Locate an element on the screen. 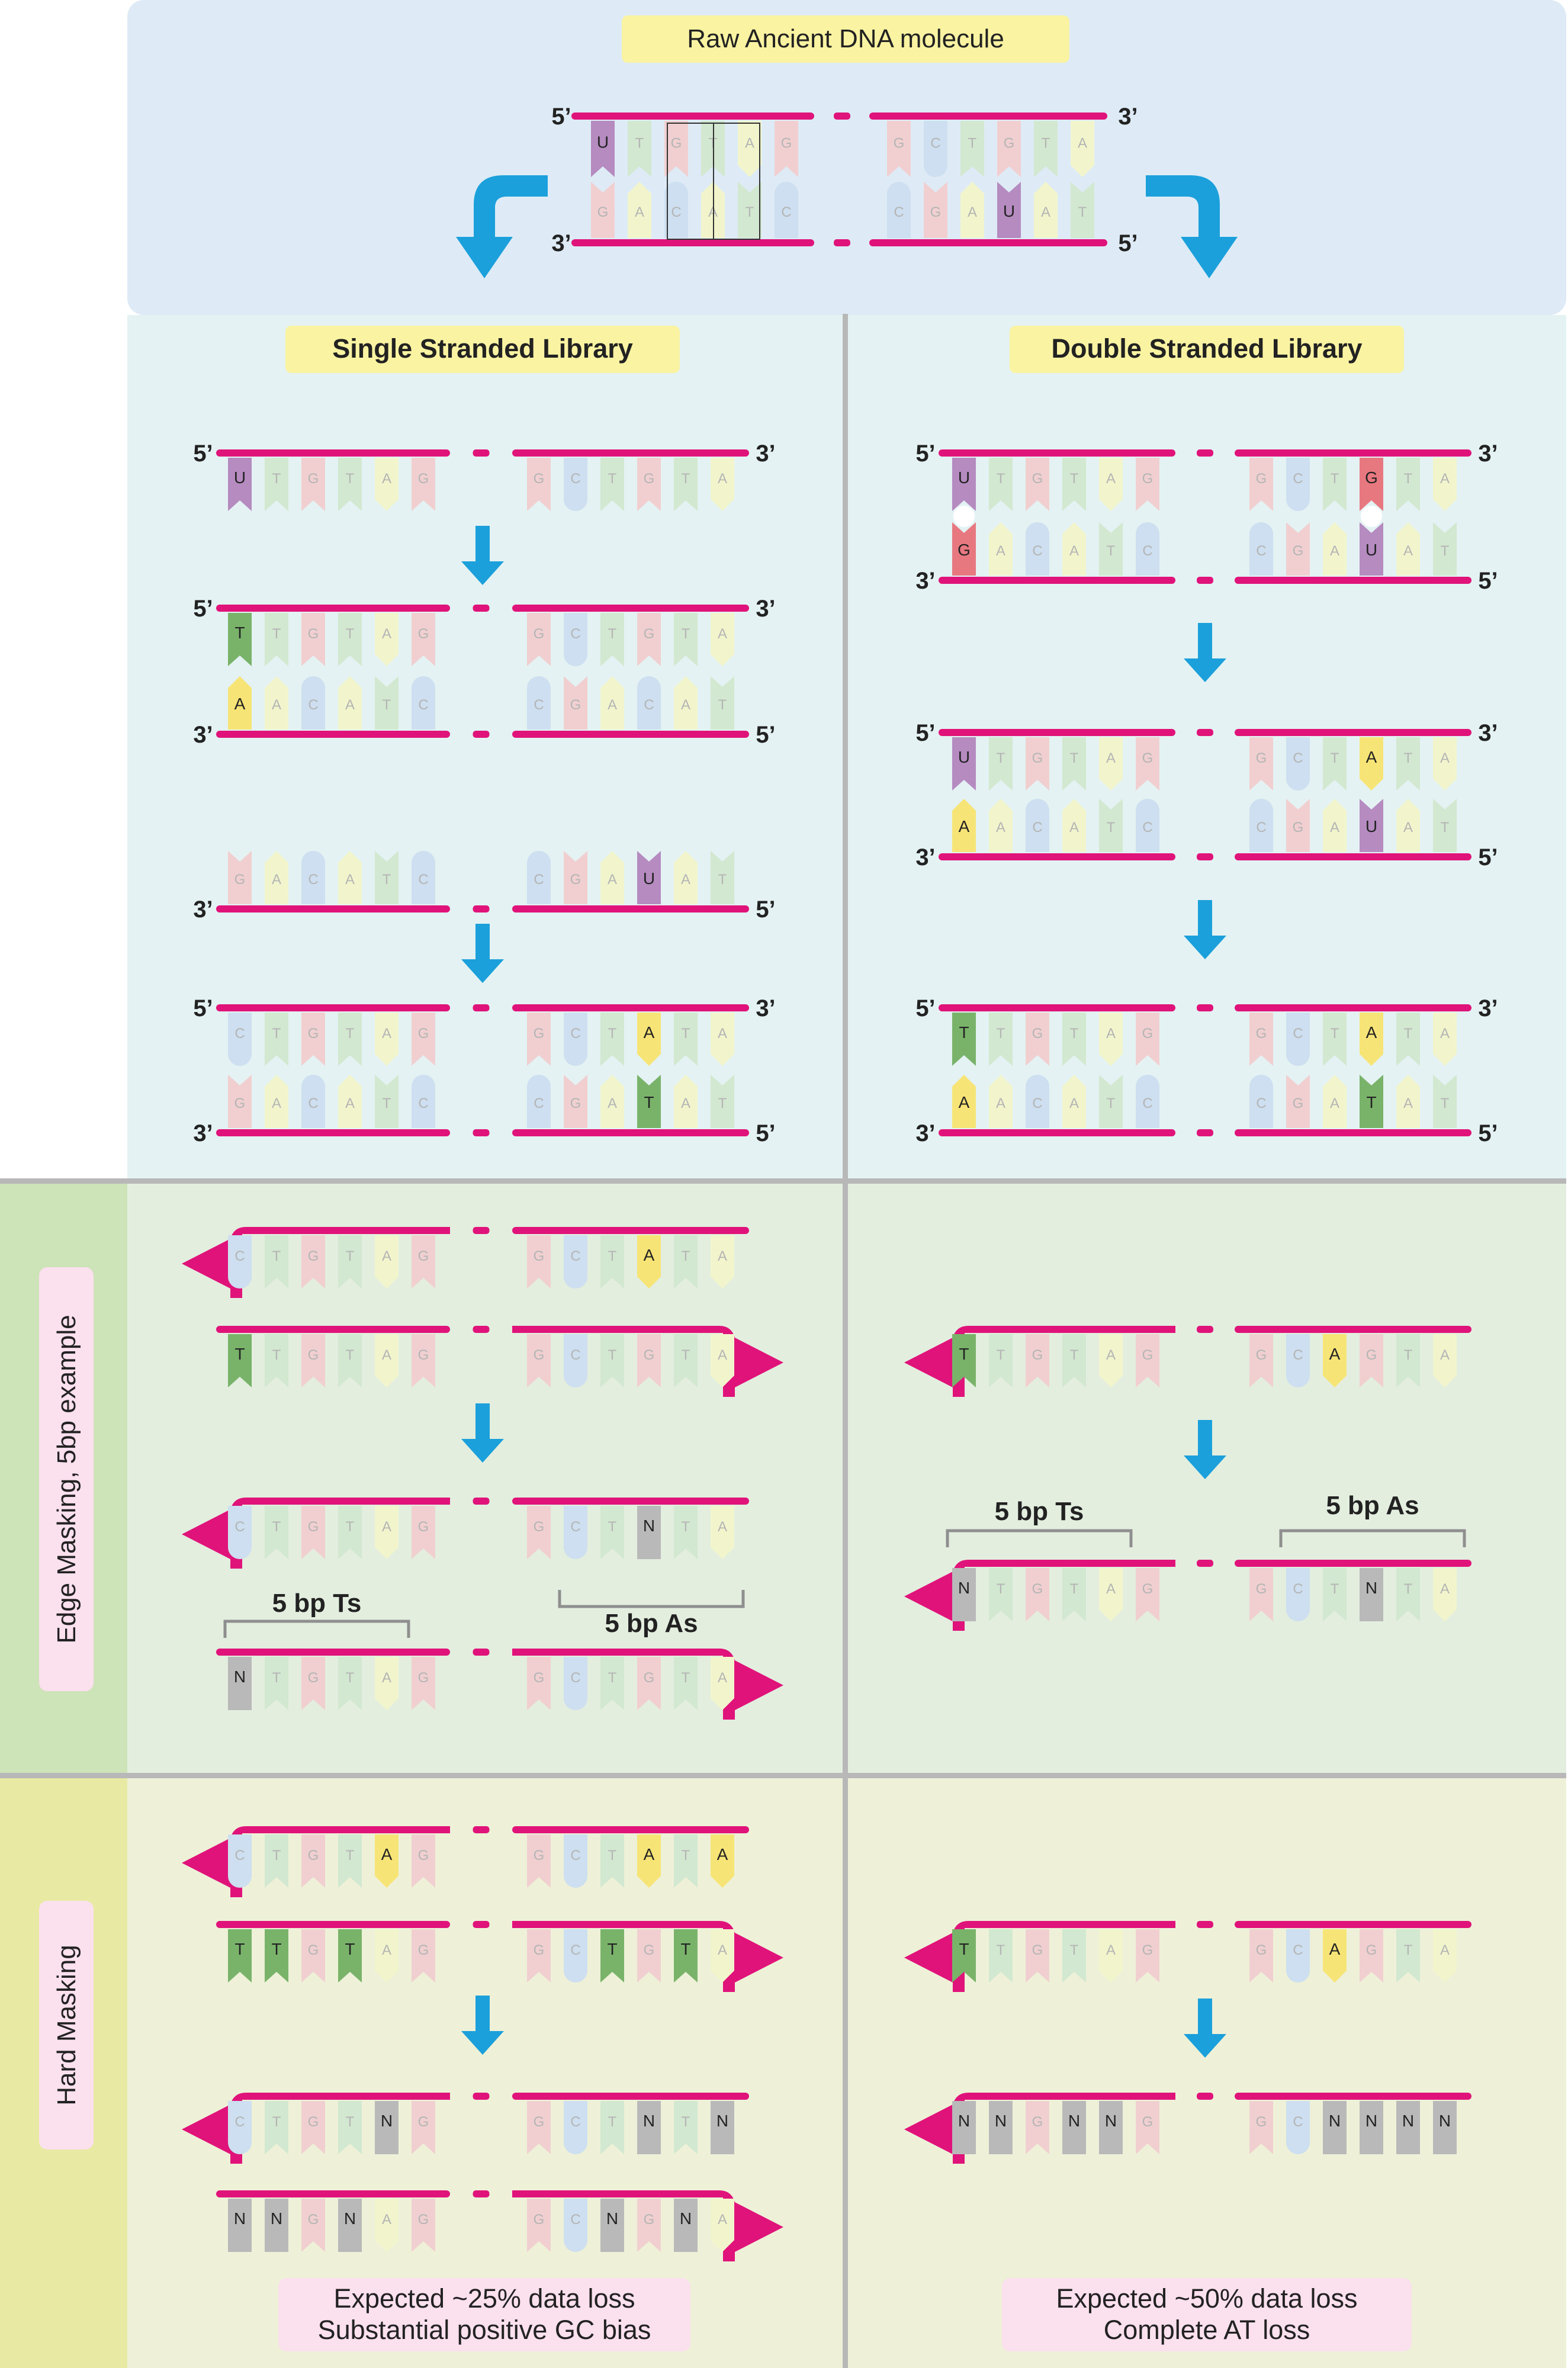 This screenshot has width=1568, height=2368. hm4-left-backbone is located at coordinates (333, 2193).